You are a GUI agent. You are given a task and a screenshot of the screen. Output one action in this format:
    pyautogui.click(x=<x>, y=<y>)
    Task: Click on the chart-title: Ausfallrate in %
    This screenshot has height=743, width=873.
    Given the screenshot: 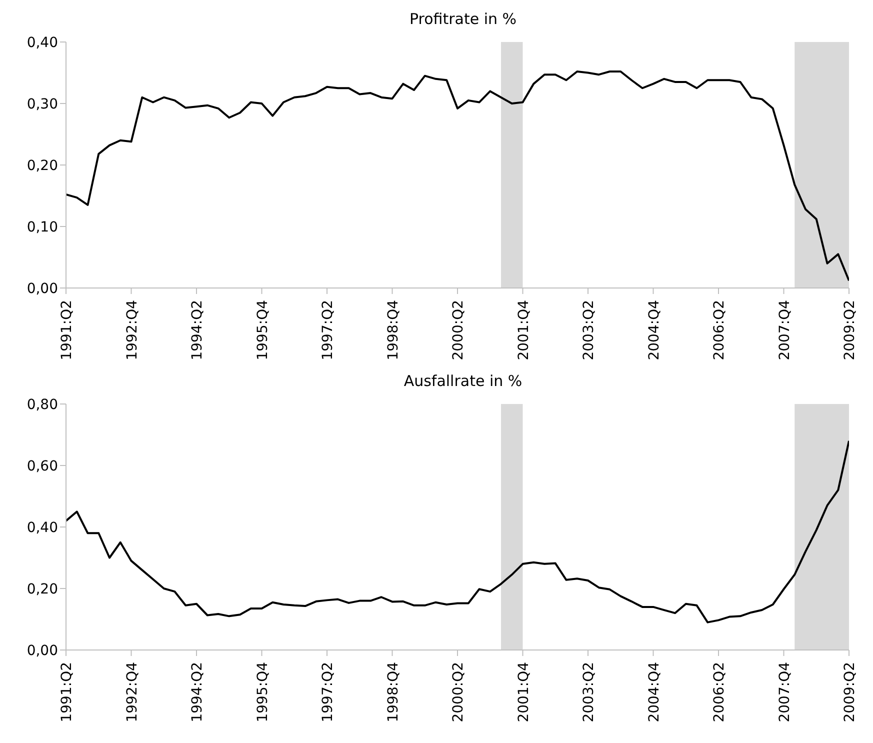 What is the action you would take?
    pyautogui.click(x=463, y=381)
    